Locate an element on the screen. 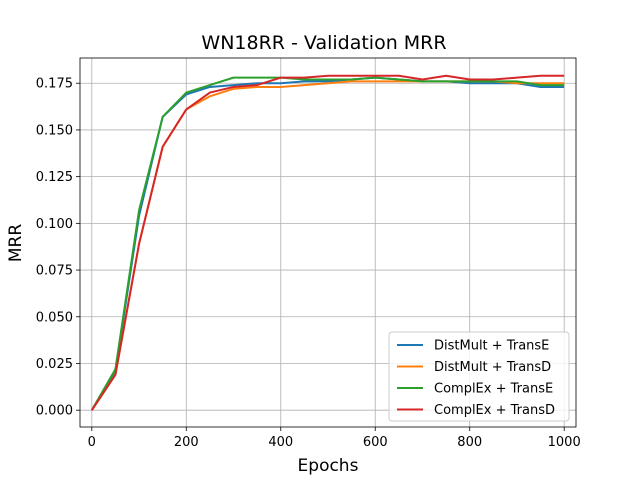 This screenshot has height=485, width=640. x-tick-label: 800 is located at coordinates (469, 442).